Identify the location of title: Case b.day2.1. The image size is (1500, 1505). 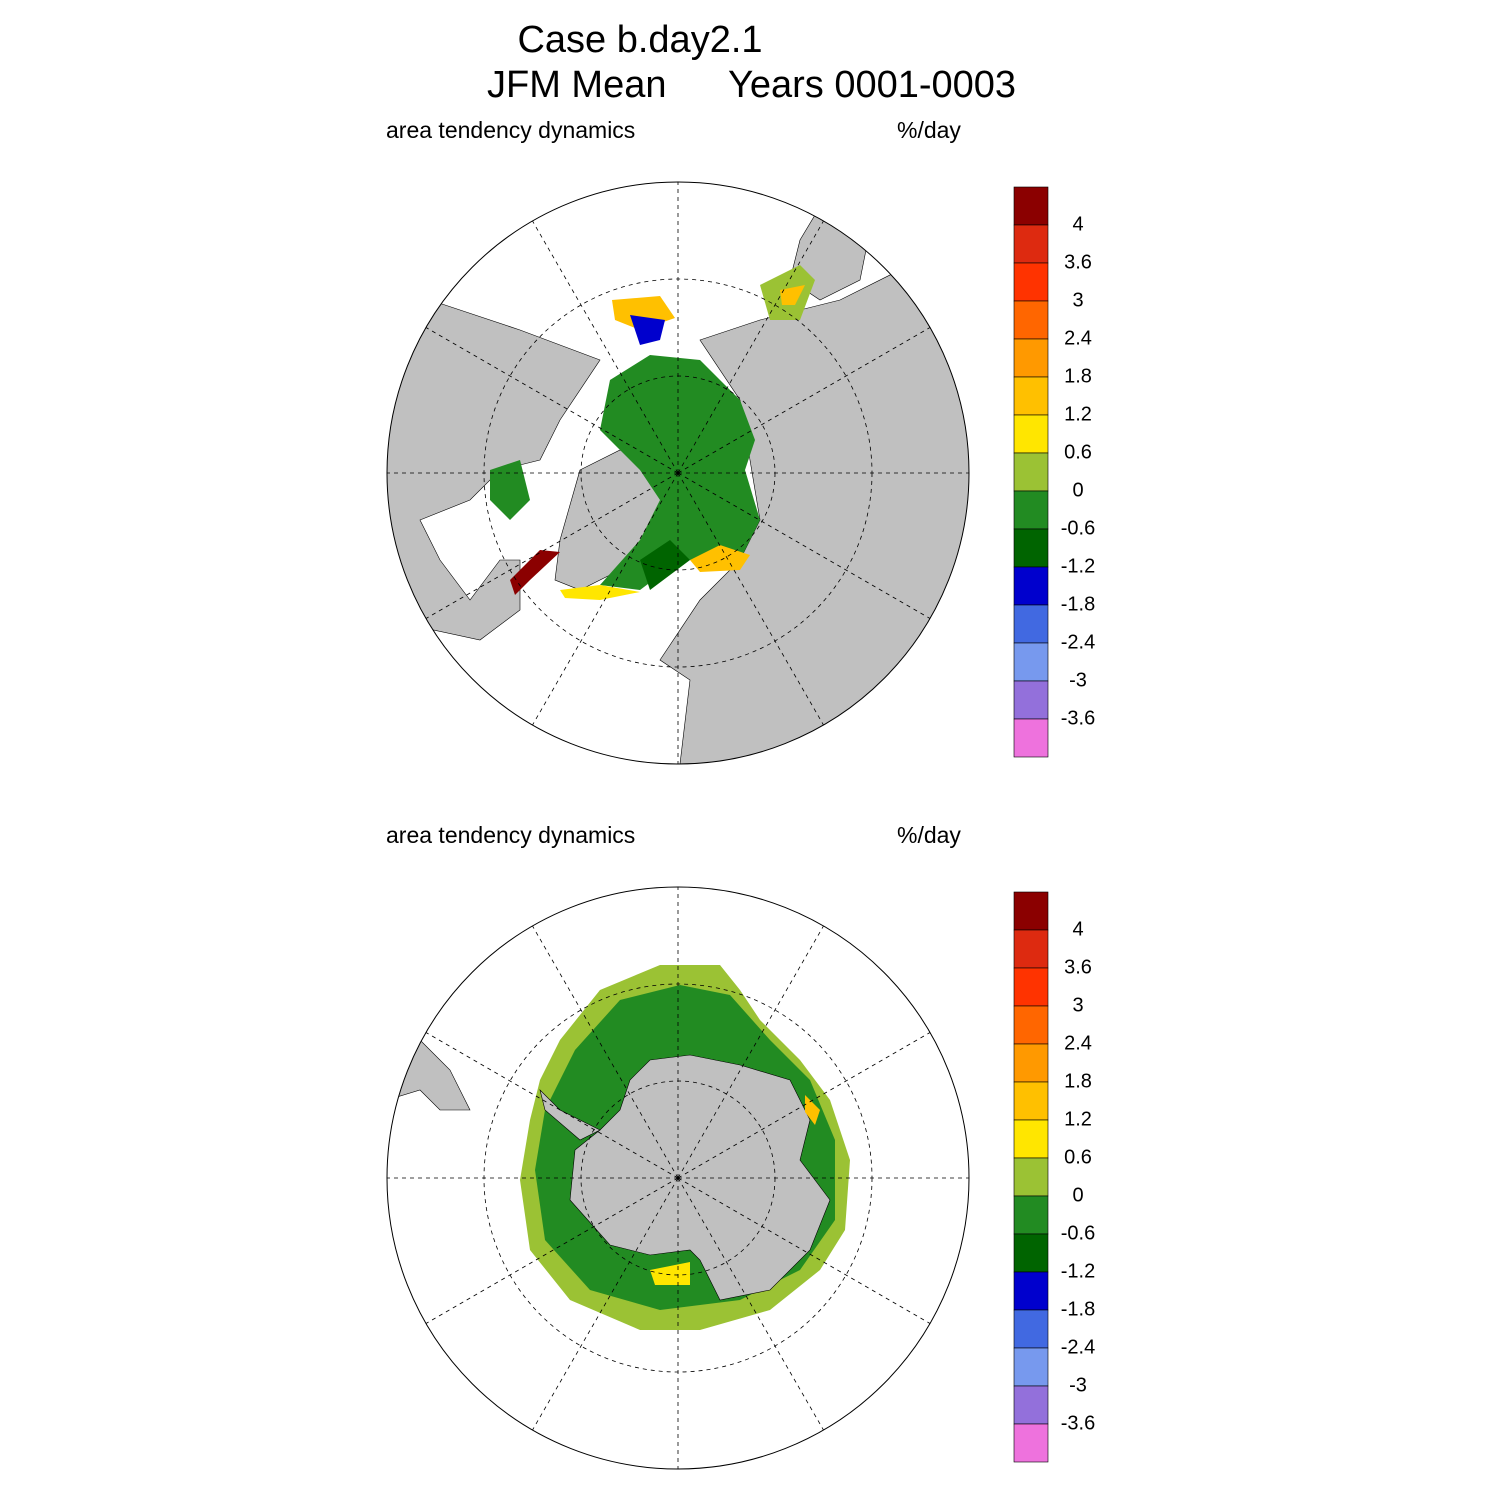
(639, 40).